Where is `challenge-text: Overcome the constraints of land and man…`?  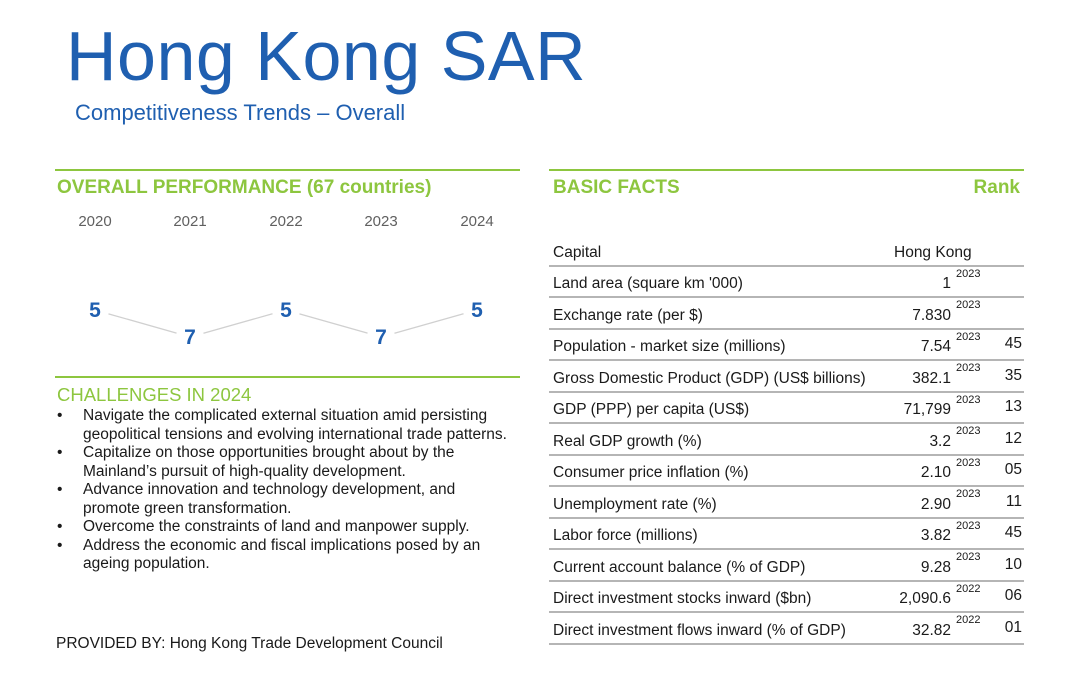 challenge-text: Overcome the constraints of land and man… is located at coordinates (276, 526).